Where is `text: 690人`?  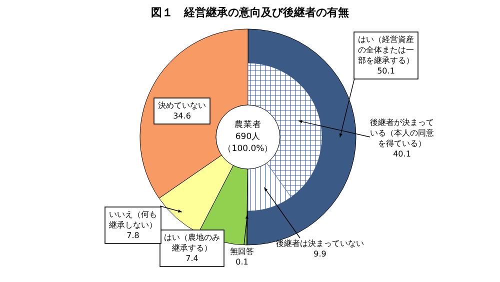 text: 690人 is located at coordinates (248, 136).